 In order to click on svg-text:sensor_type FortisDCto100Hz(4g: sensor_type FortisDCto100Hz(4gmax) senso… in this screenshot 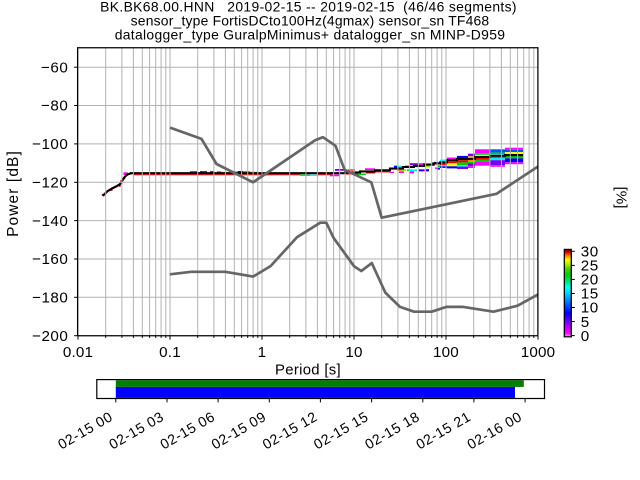, I will do `click(310, 21)`.